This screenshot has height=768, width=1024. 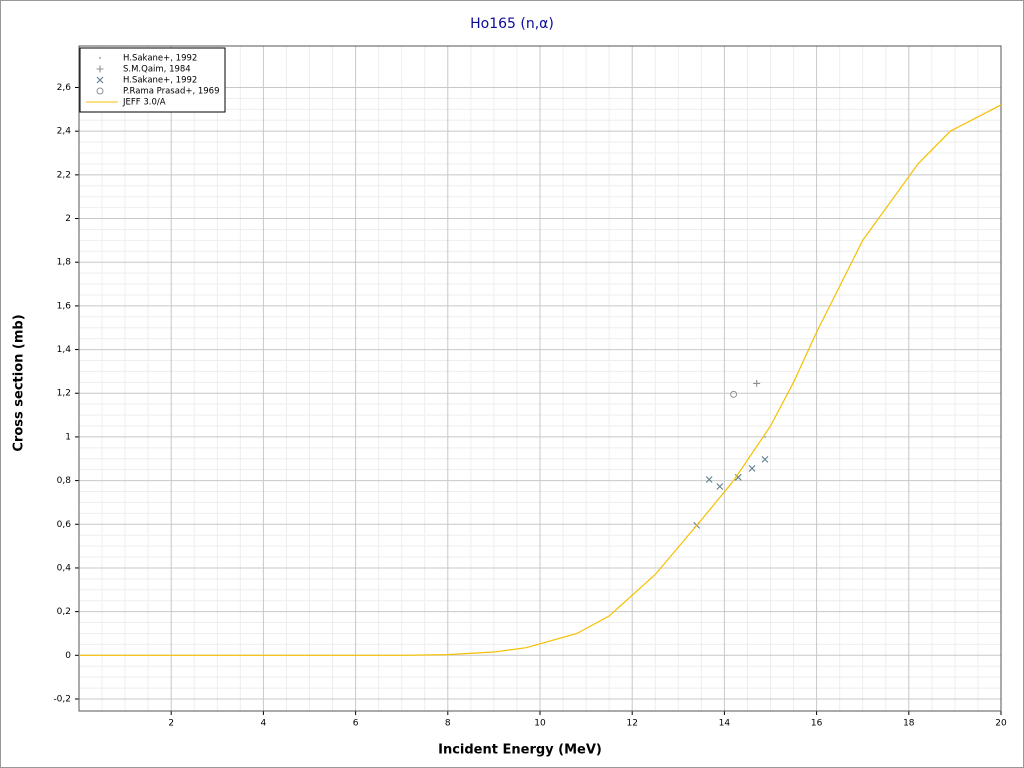 What do you see at coordinates (520, 750) in the screenshot?
I see `x-axis-label: Incident Energy (MeV)` at bounding box center [520, 750].